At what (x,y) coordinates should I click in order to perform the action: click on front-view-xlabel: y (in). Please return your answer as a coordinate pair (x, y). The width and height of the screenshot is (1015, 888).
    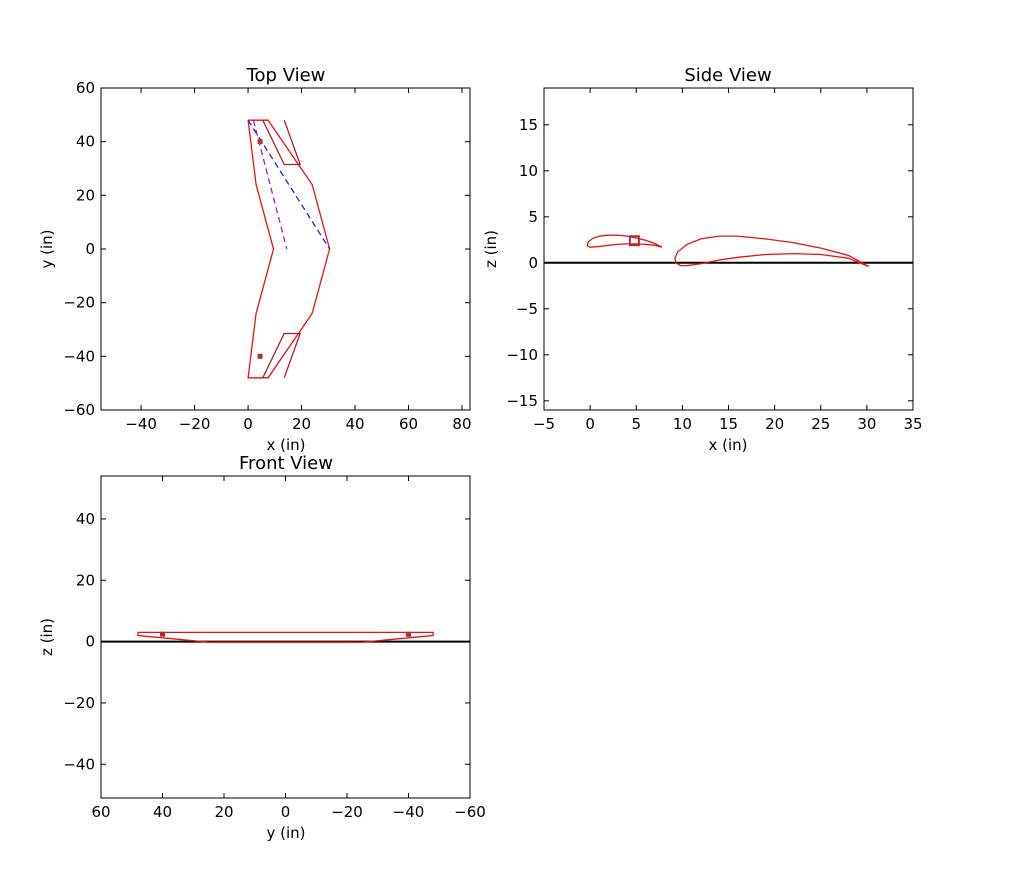
    Looking at the image, I should click on (285, 833).